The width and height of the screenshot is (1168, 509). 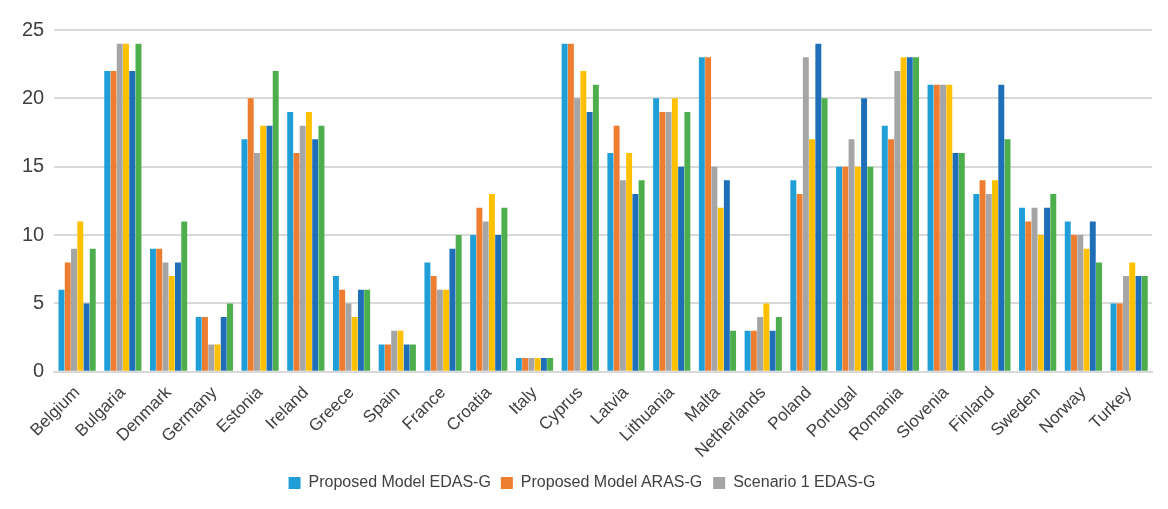 What do you see at coordinates (804, 482) in the screenshot?
I see `legend-label: Scenario 1 EDAS-G` at bounding box center [804, 482].